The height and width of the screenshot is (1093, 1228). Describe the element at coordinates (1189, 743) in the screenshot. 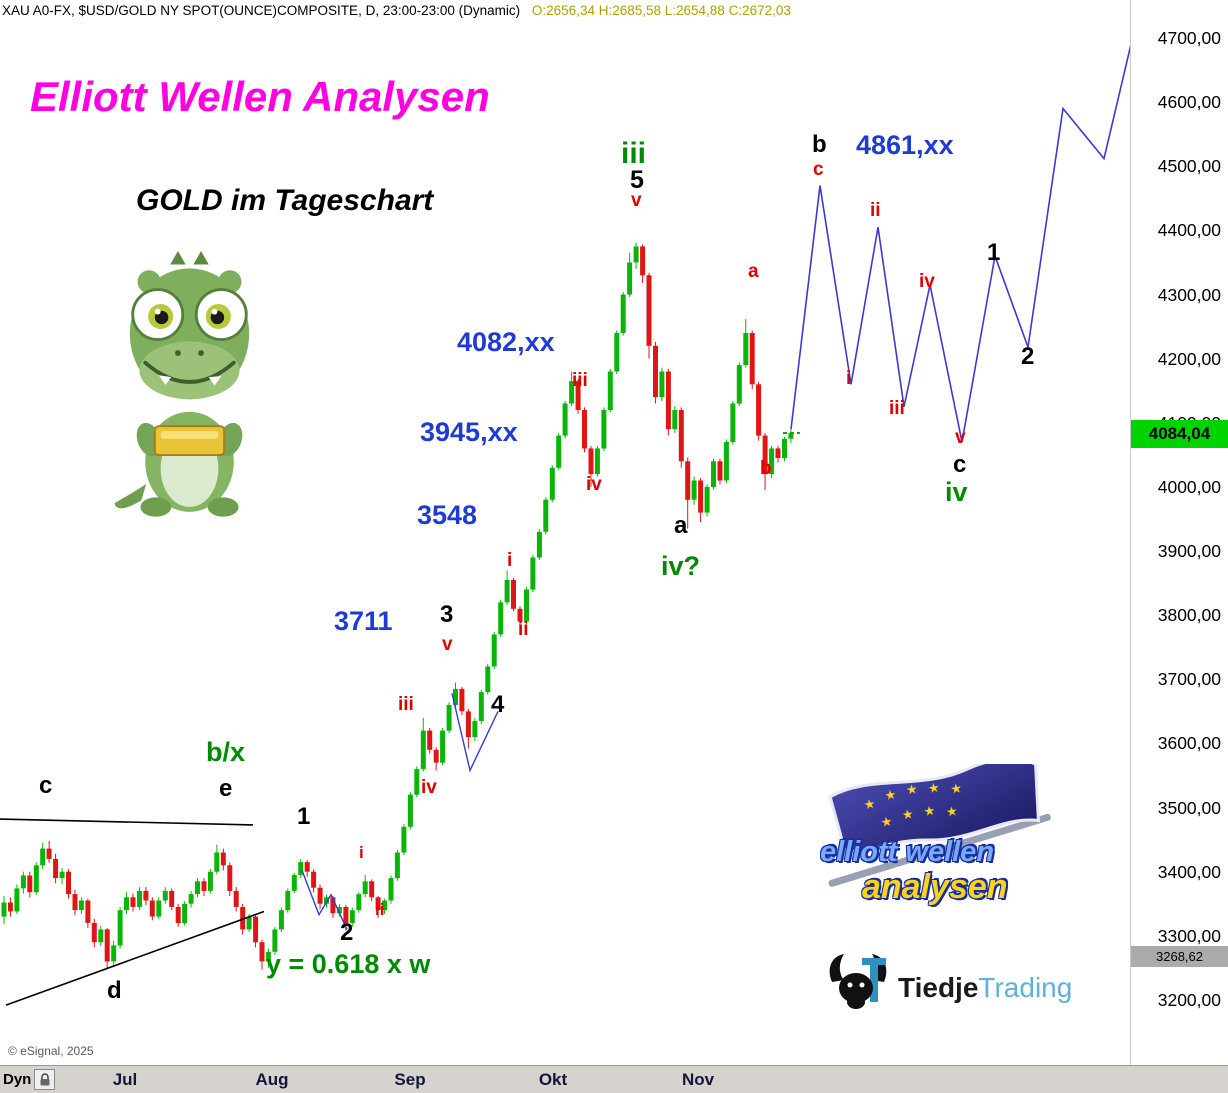

I see `price-axis-tick: 3600,00` at that location.